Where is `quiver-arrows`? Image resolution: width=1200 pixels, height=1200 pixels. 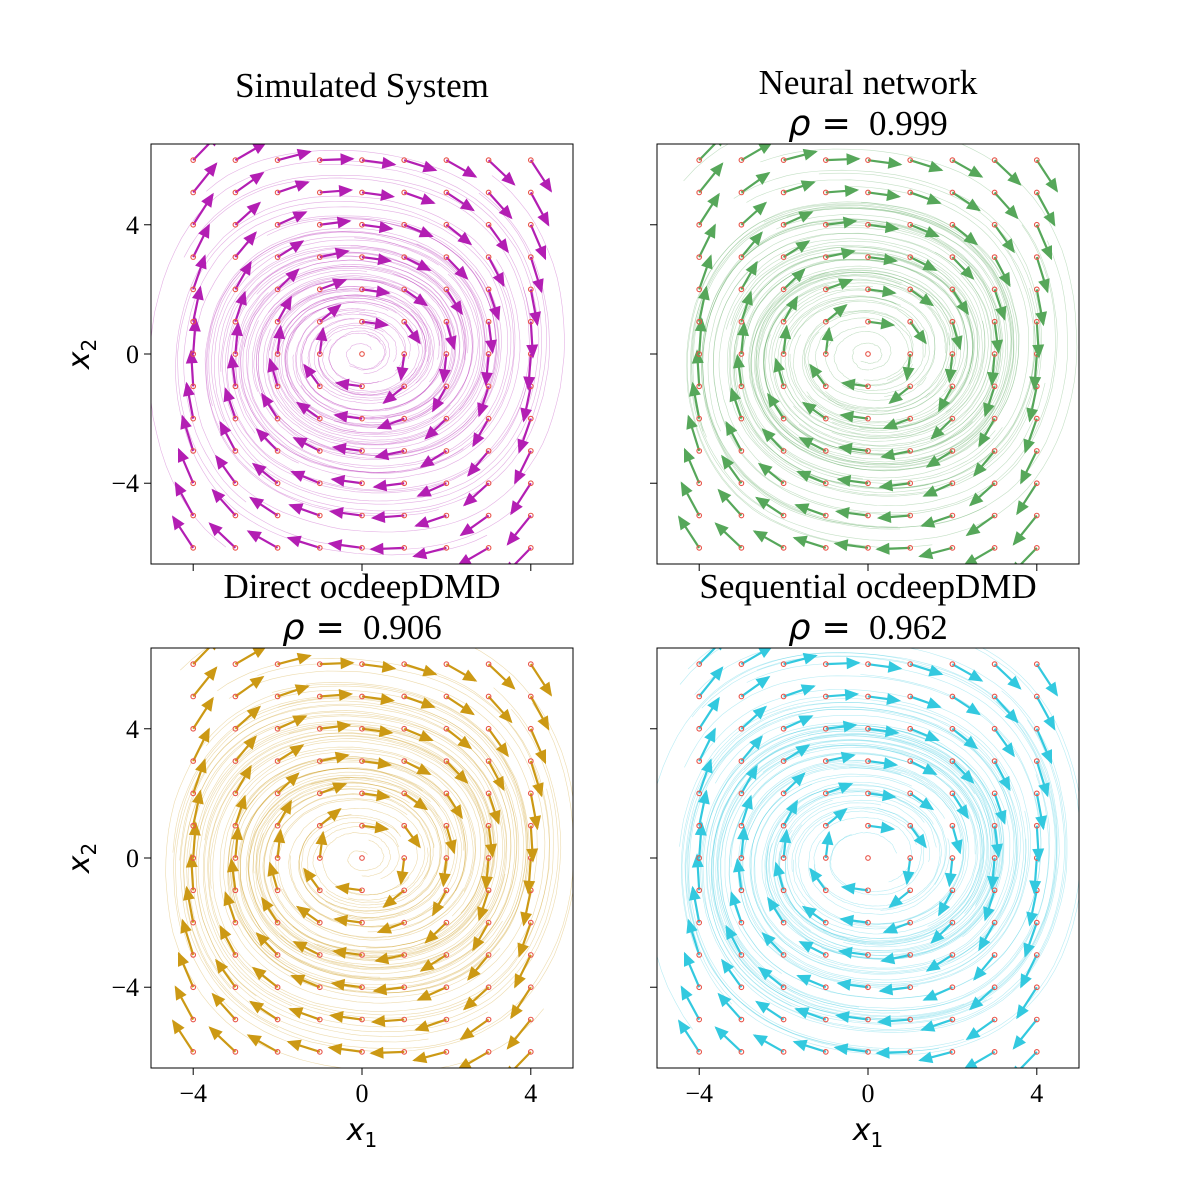
quiver-arrows is located at coordinates (362, 858).